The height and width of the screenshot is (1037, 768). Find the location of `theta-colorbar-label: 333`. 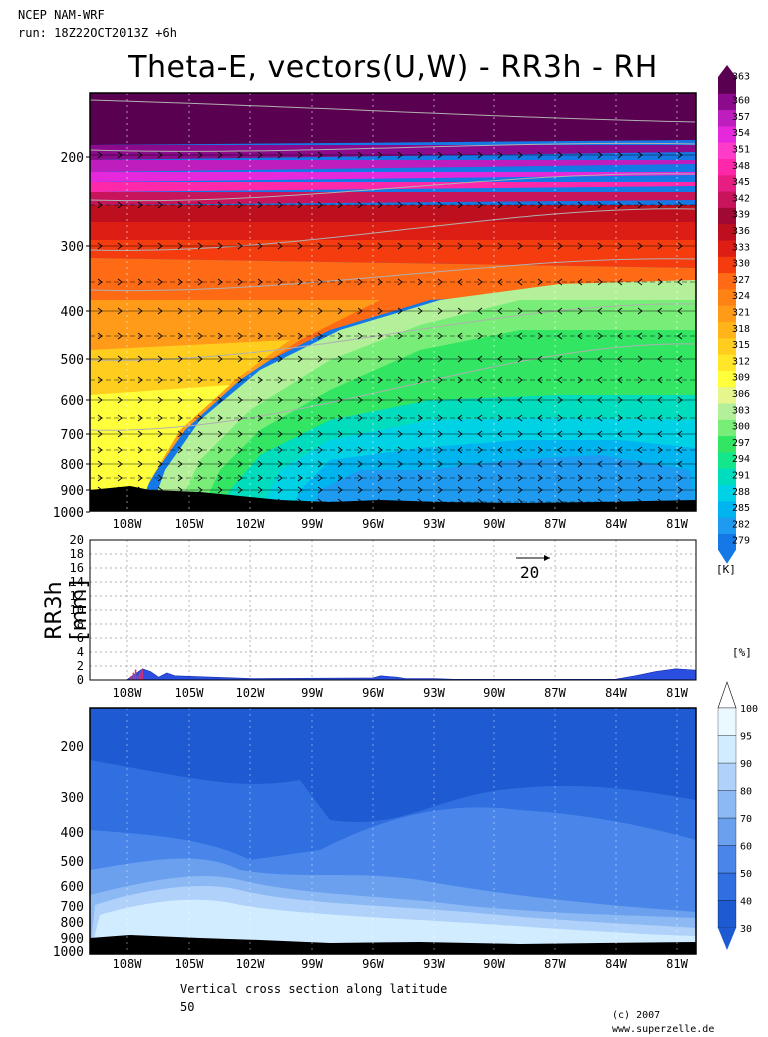

theta-colorbar-label: 333 is located at coordinates (741, 247).